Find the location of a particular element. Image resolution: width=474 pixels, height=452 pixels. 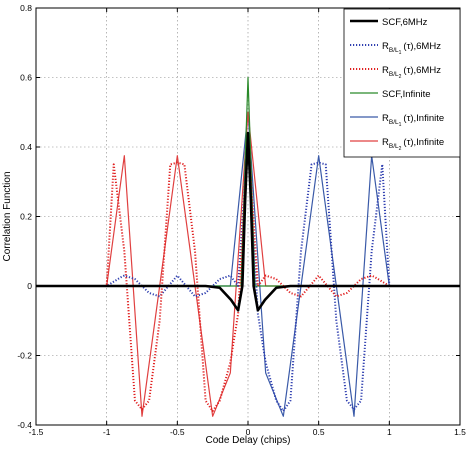

y-tick-label: -0.2 is located at coordinates (24, 356).